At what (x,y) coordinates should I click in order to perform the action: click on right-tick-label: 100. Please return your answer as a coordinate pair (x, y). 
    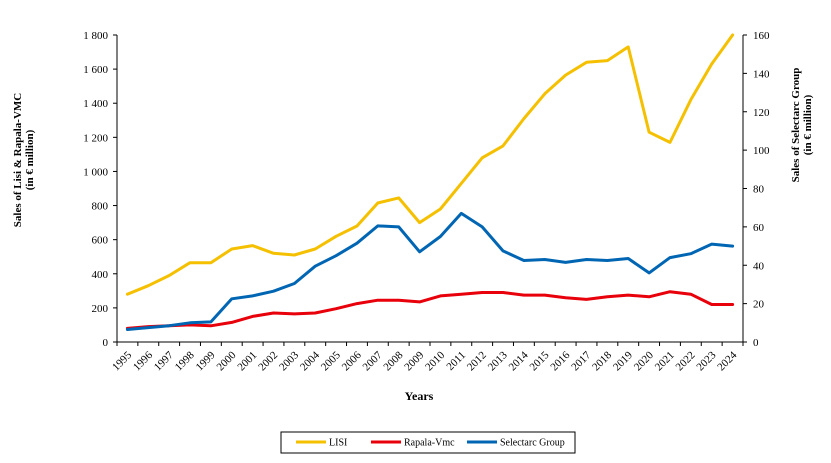
    Looking at the image, I should click on (761, 151).